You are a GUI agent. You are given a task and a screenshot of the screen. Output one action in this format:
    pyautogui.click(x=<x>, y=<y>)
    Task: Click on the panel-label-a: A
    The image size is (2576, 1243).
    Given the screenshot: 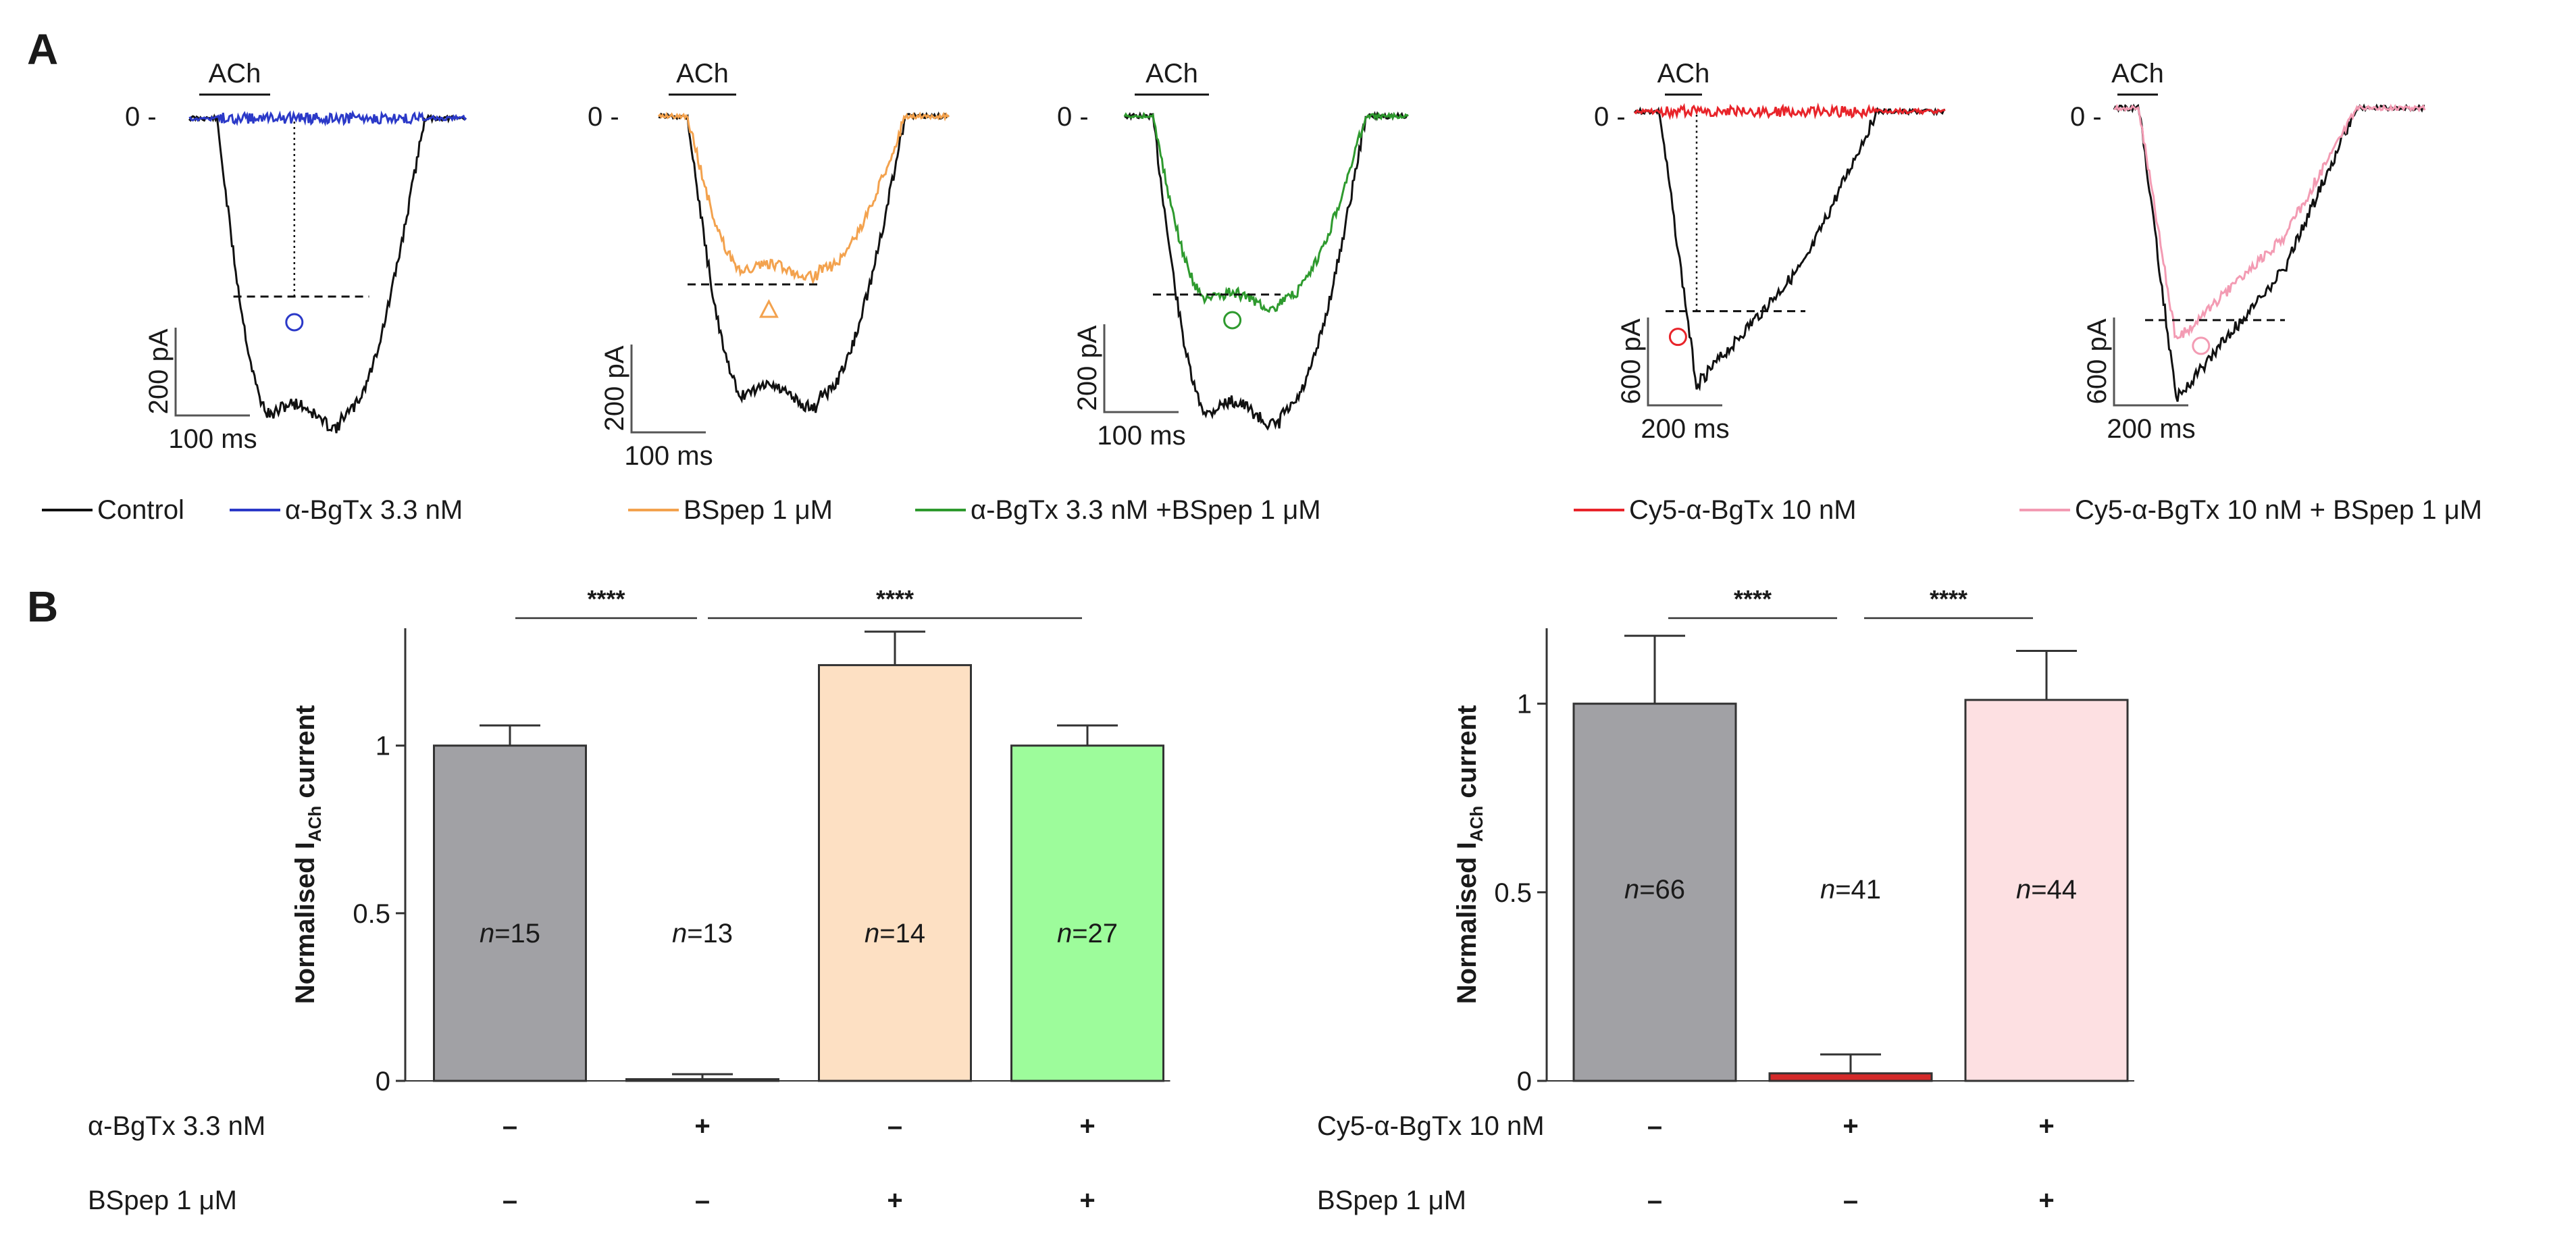 What is the action you would take?
    pyautogui.click(x=42, y=50)
    